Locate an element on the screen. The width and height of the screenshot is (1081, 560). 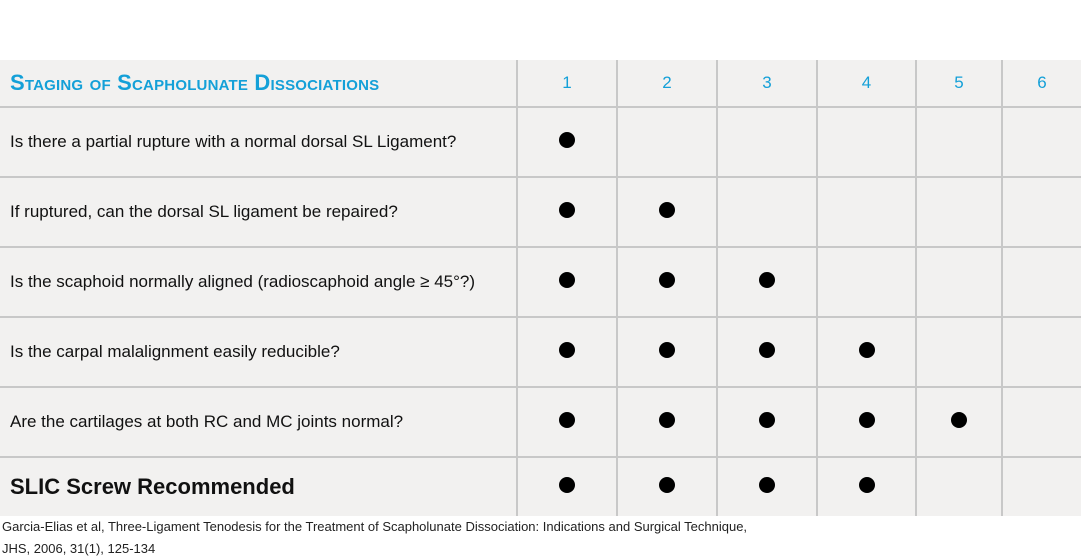
stage-header: 2 is located at coordinates (667, 84).